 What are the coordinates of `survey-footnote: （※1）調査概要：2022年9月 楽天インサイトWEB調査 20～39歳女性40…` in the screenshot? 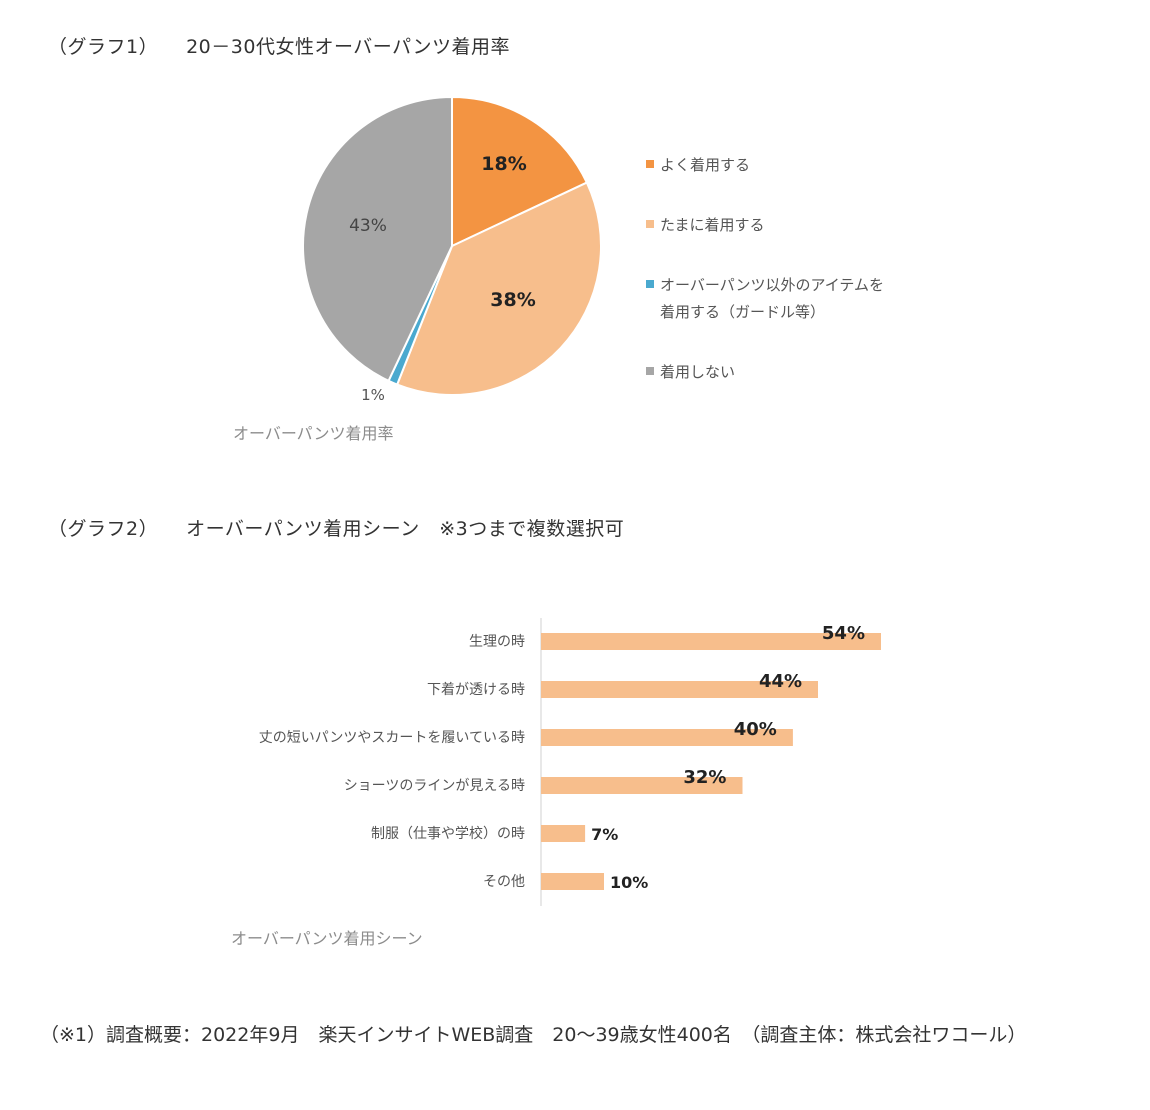 It's located at (533, 1035).